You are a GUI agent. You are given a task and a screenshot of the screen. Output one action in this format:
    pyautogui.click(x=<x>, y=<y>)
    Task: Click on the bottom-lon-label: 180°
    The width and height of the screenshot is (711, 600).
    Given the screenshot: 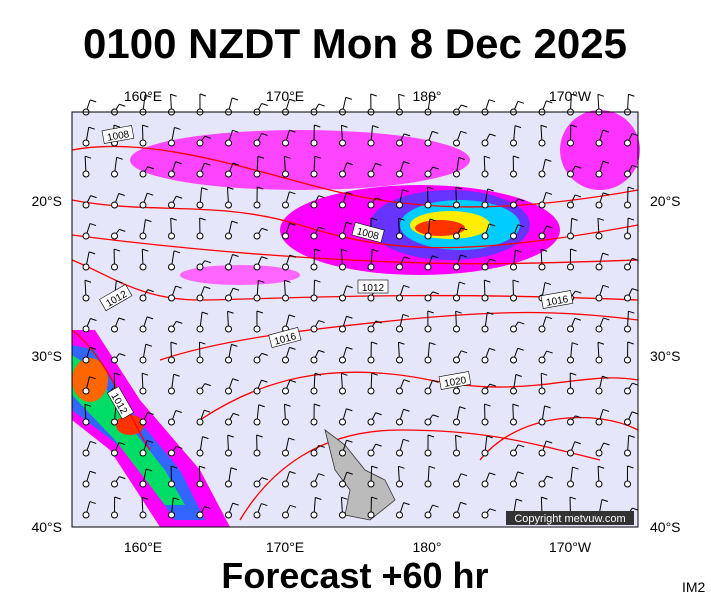 What is the action you would take?
    pyautogui.click(x=427, y=547)
    